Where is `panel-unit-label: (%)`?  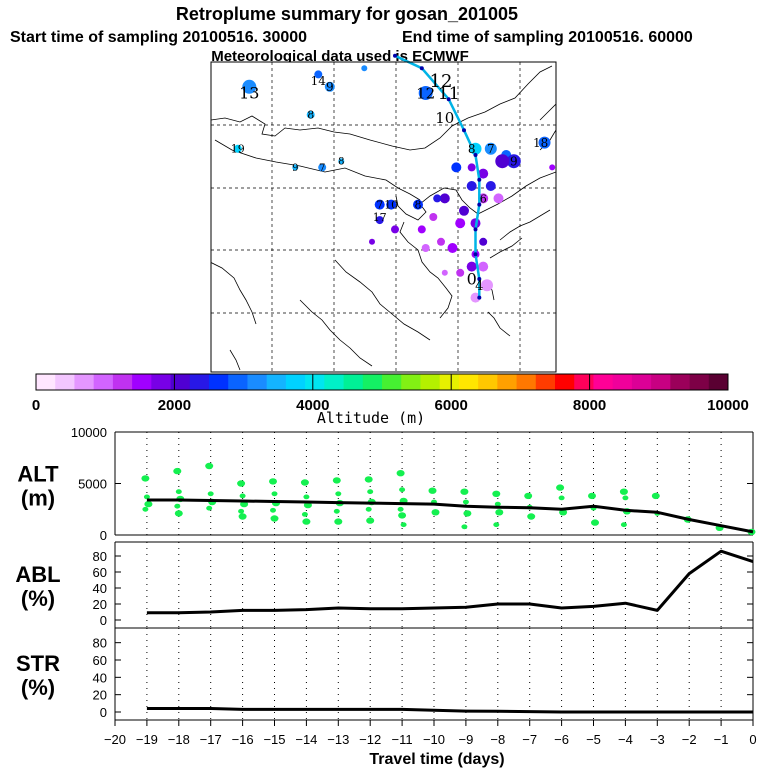 panel-unit-label: (%) is located at coordinates (38, 687).